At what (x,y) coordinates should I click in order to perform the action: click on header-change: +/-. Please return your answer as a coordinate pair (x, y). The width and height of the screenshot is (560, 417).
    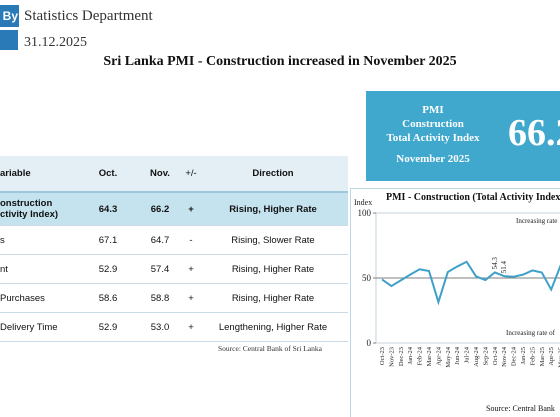
    Looking at the image, I should click on (191, 173).